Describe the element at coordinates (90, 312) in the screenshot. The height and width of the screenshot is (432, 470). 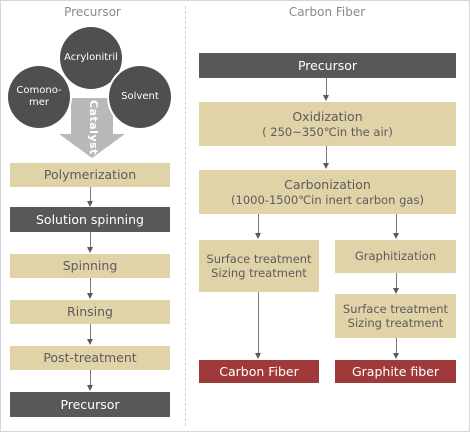
I see `rinsing-step: Rinsing` at that location.